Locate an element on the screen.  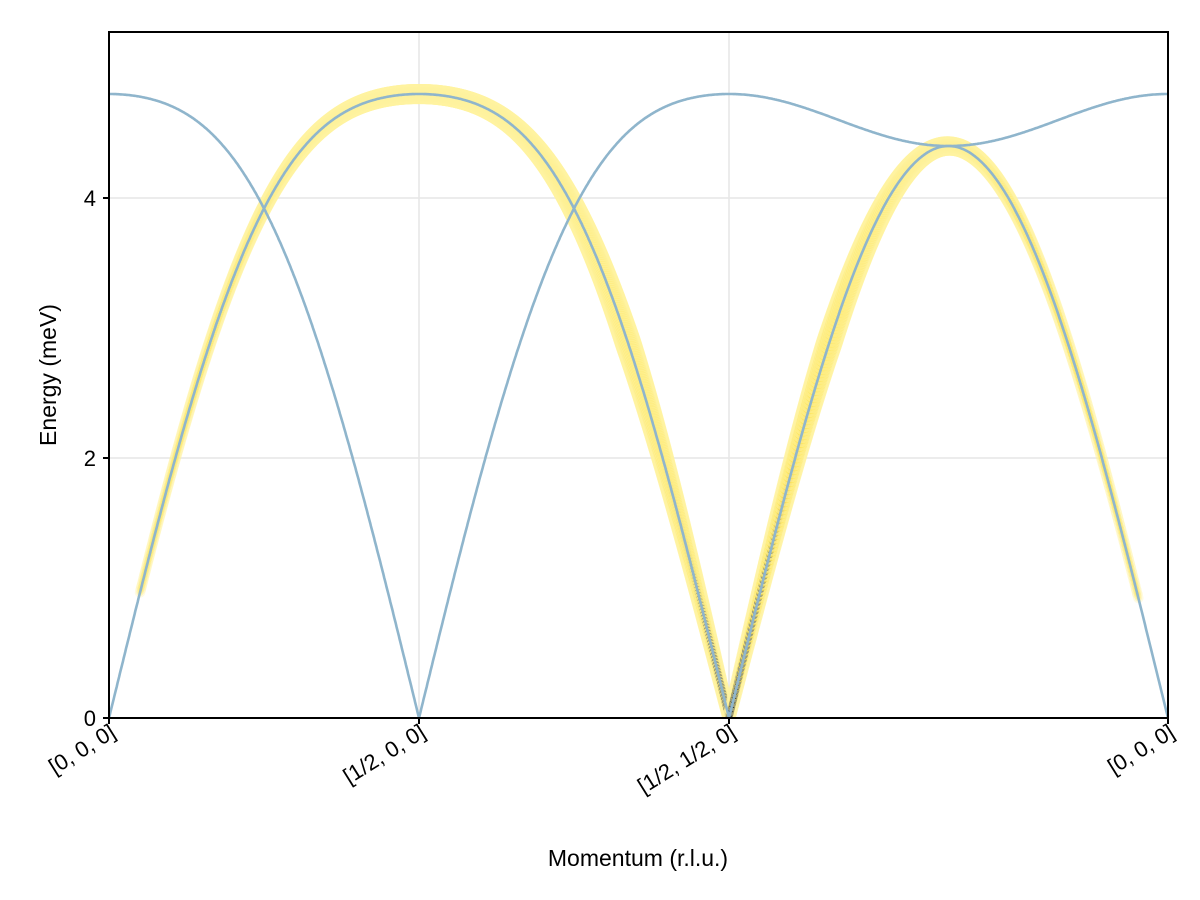
y-axis-ticks: 0 2 4 is located at coordinates (96, 458).